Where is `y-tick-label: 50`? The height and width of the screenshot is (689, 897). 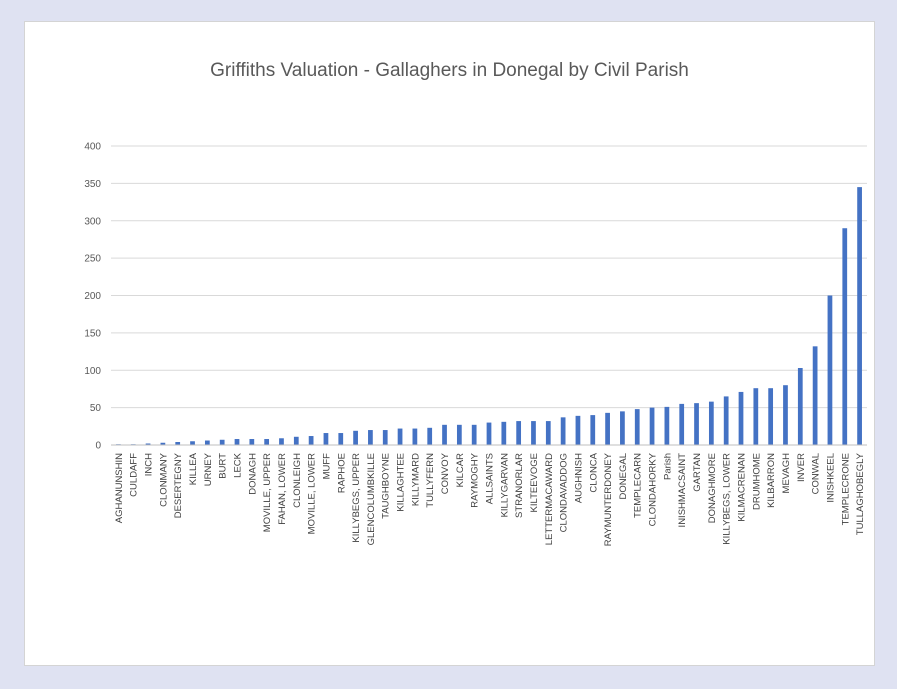 y-tick-label: 50 is located at coordinates (96, 408).